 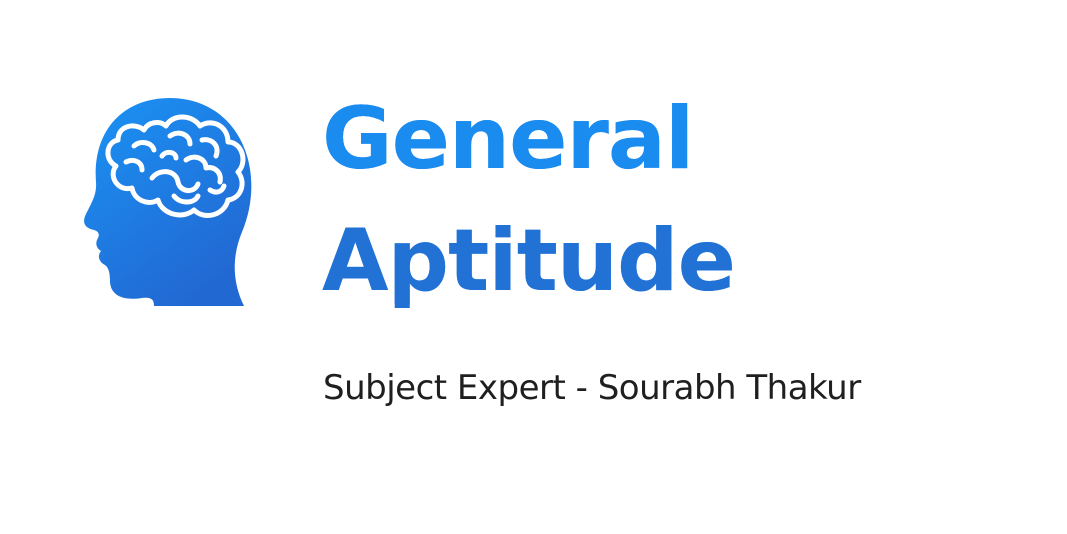 What do you see at coordinates (508, 139) in the screenshot?
I see `title-line-1: General` at bounding box center [508, 139].